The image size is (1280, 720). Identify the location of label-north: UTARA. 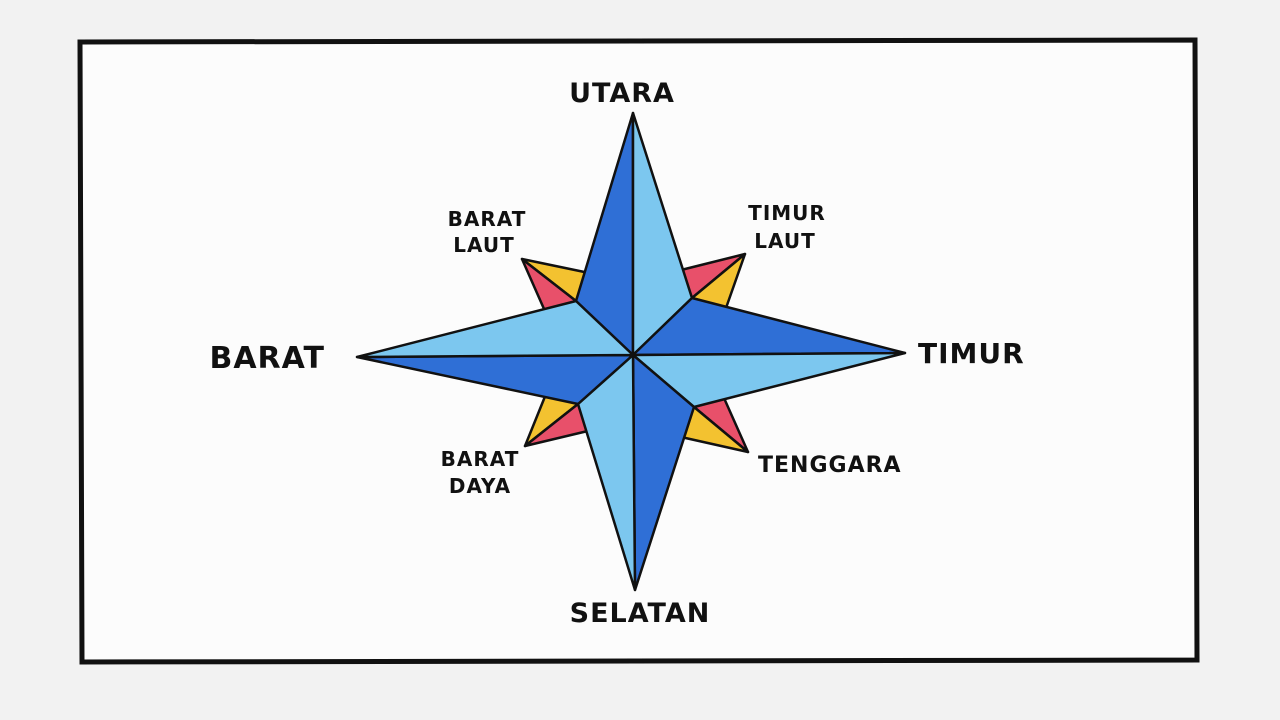
(622, 93).